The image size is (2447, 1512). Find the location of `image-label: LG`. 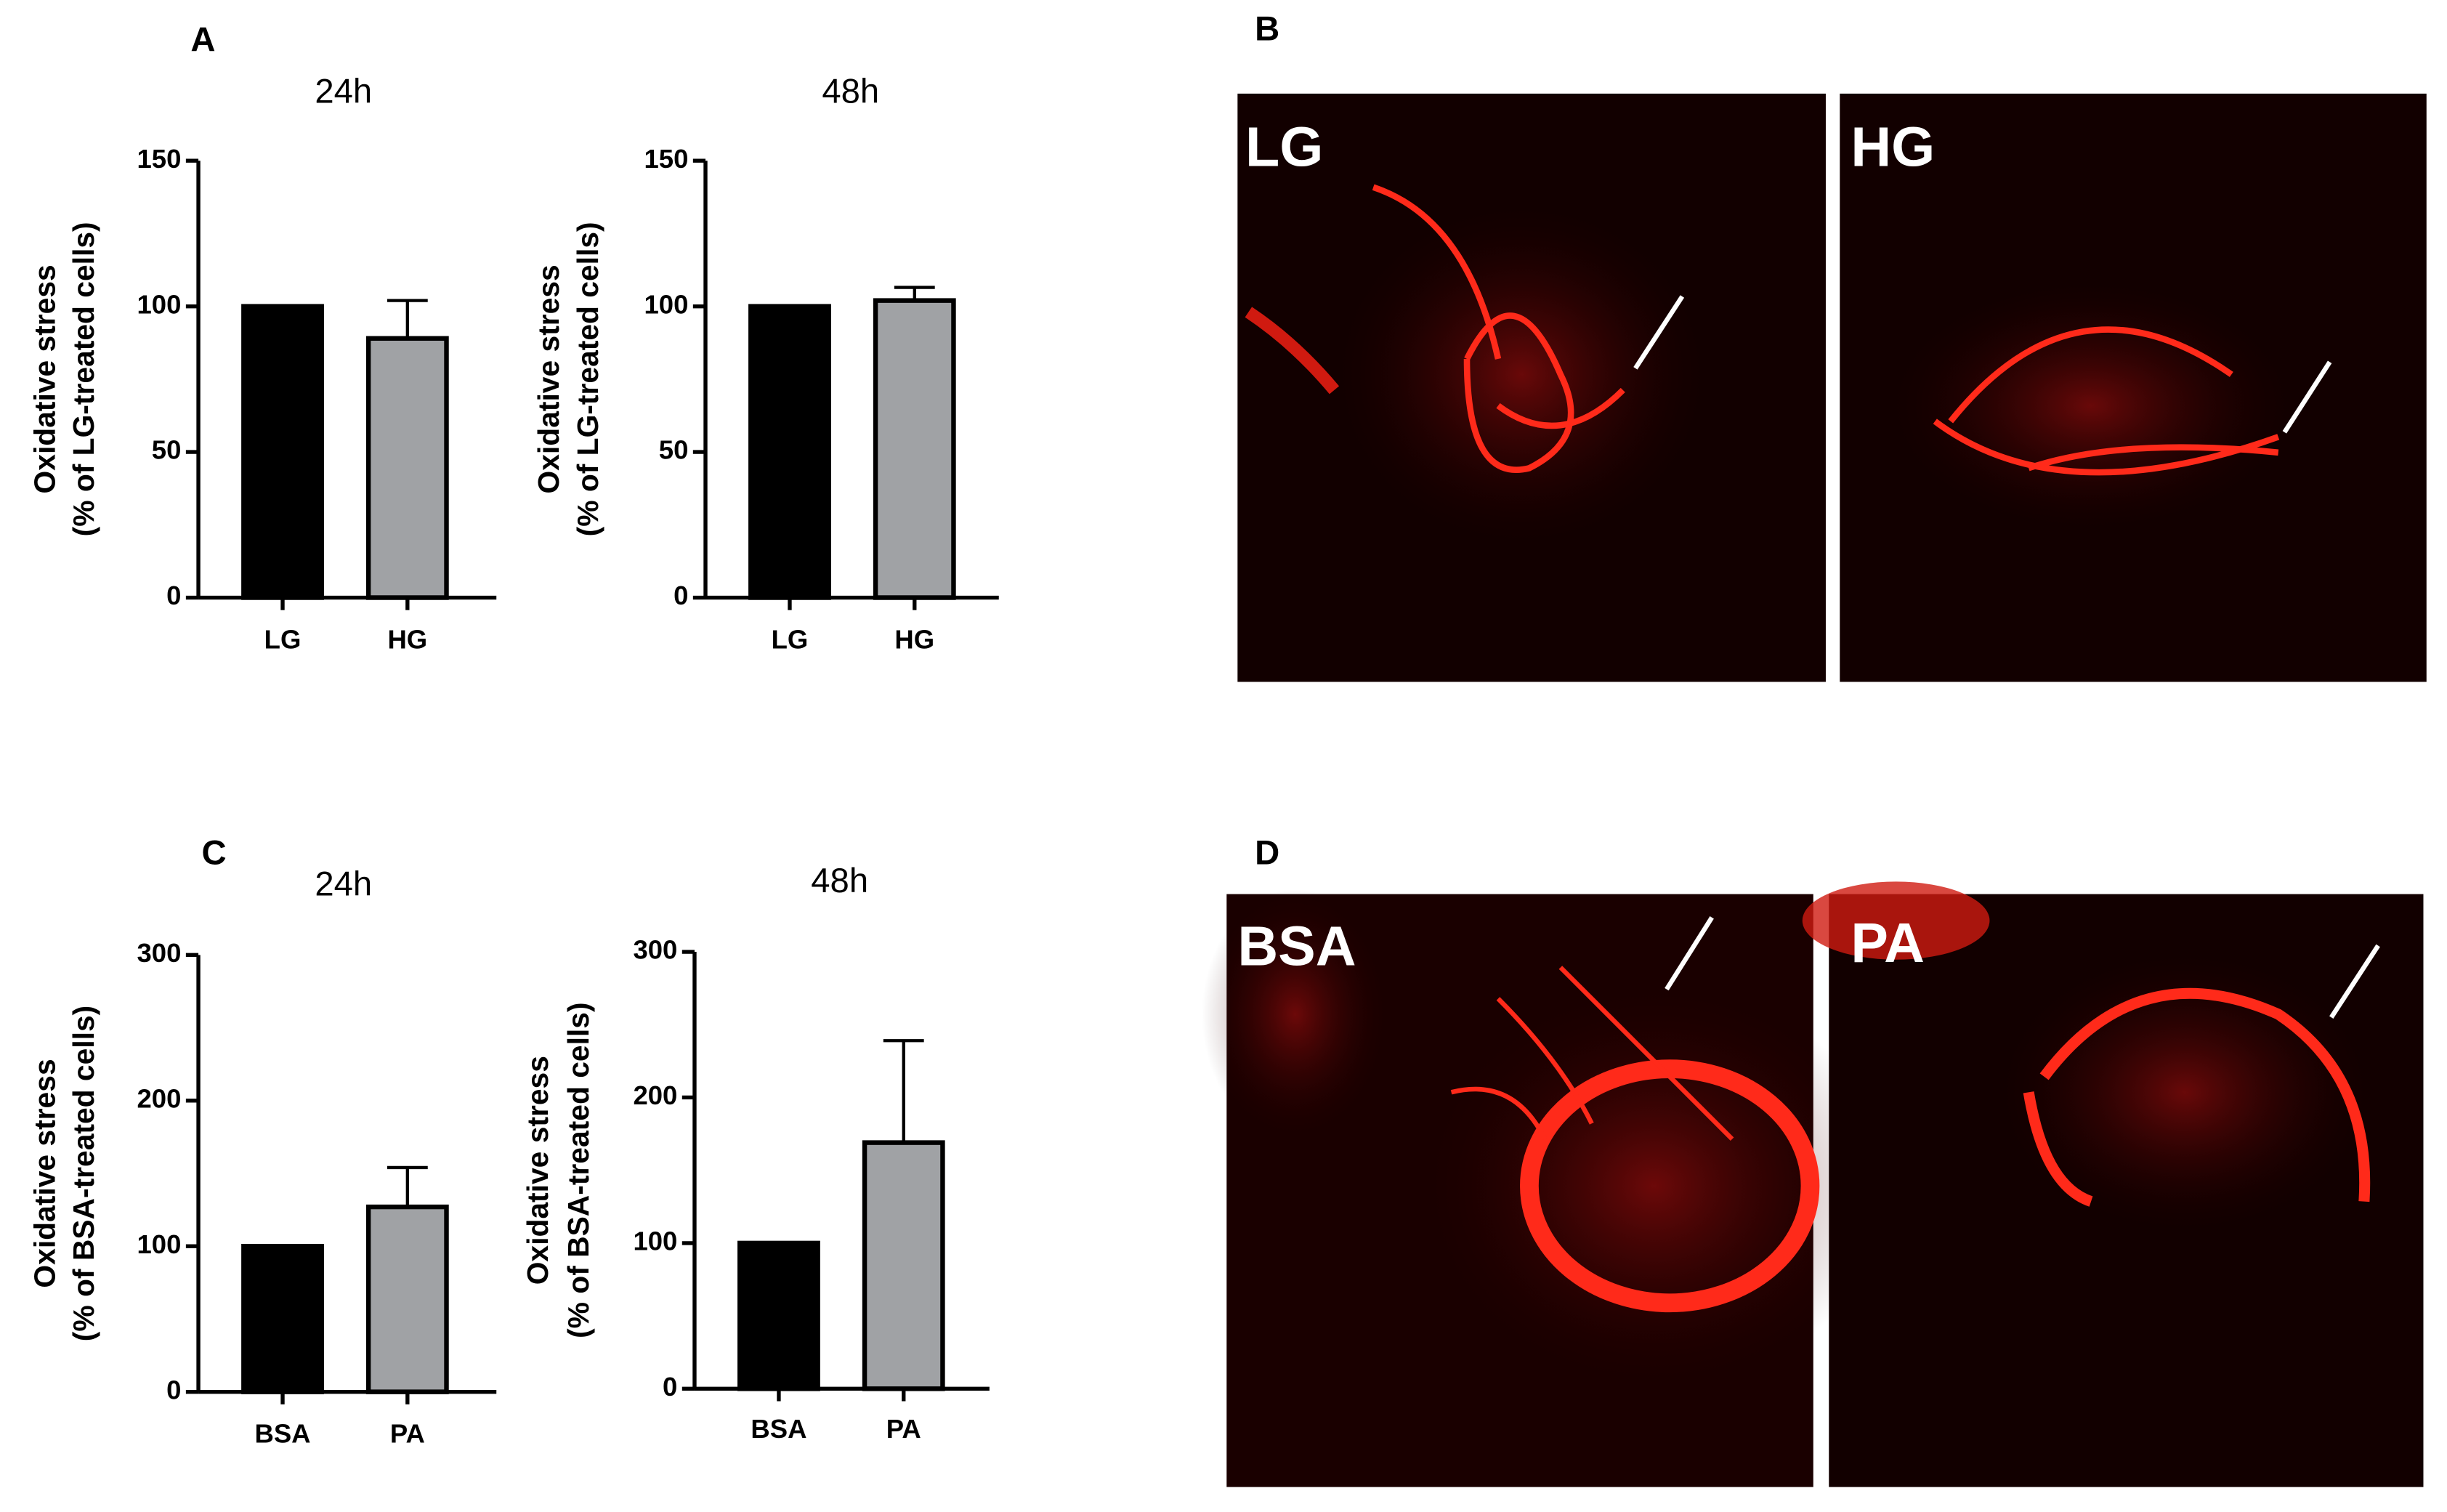

image-label: LG is located at coordinates (1284, 147).